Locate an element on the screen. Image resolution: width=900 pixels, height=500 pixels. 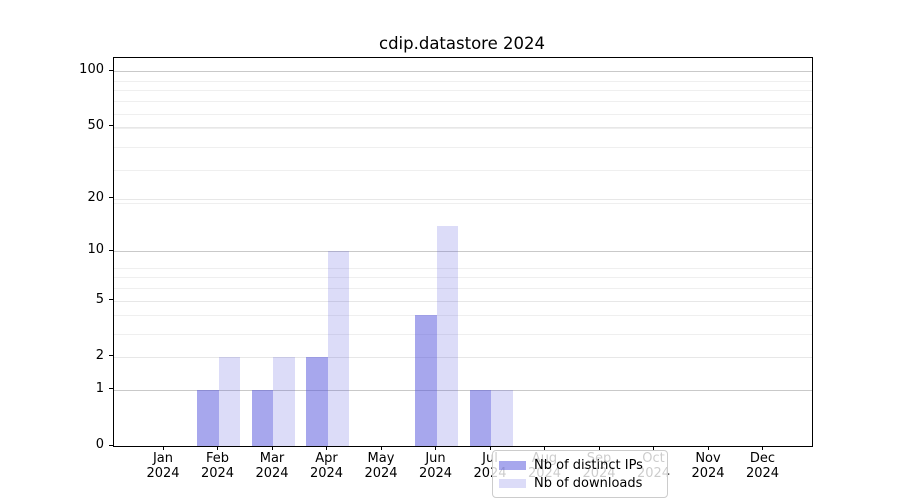
legend-swatch-distinct-ips is located at coordinates (512, 465).